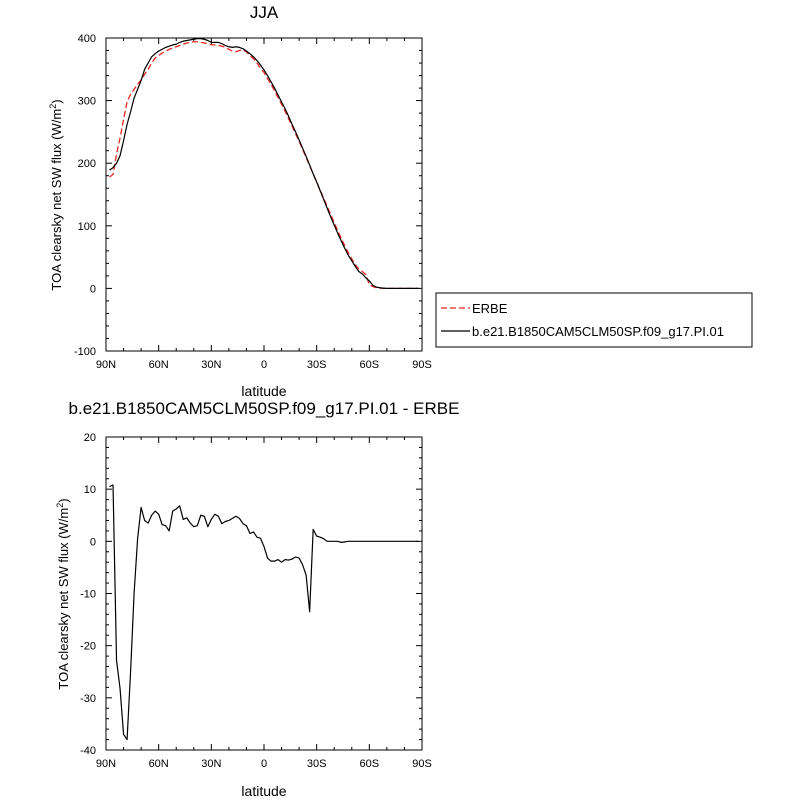 The image size is (800, 800). What do you see at coordinates (159, 365) in the screenshot?
I see `top-xtick-label: 60N` at bounding box center [159, 365].